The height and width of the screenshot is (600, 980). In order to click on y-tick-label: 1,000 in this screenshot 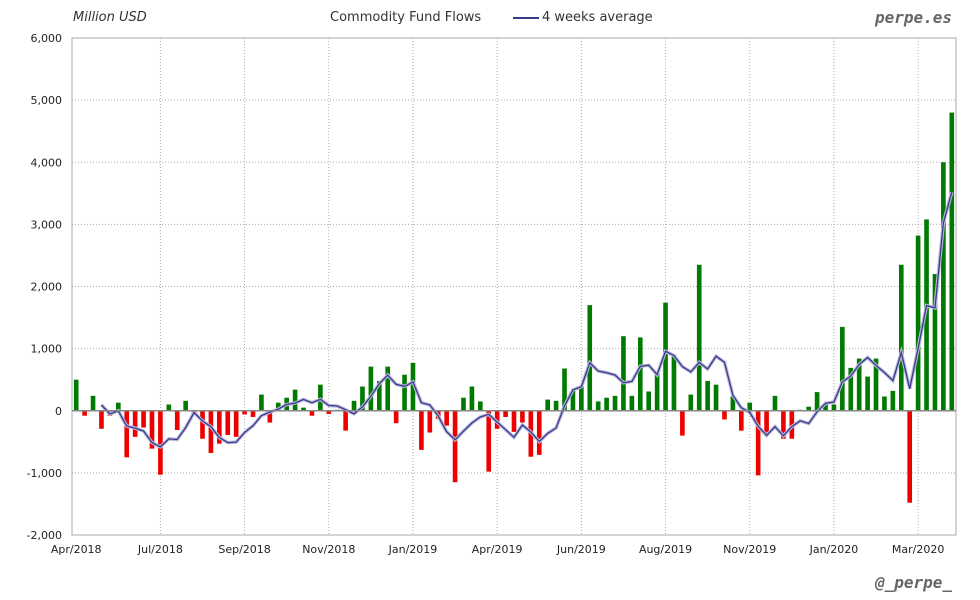, I will do `click(47, 349)`.